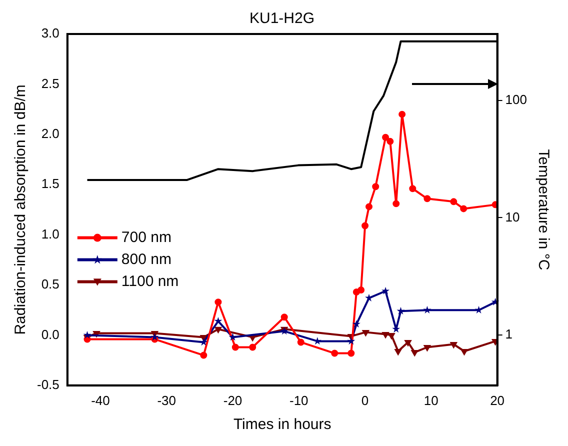  What do you see at coordinates (146, 259) in the screenshot?
I see `legend-label: 800 nm` at bounding box center [146, 259].